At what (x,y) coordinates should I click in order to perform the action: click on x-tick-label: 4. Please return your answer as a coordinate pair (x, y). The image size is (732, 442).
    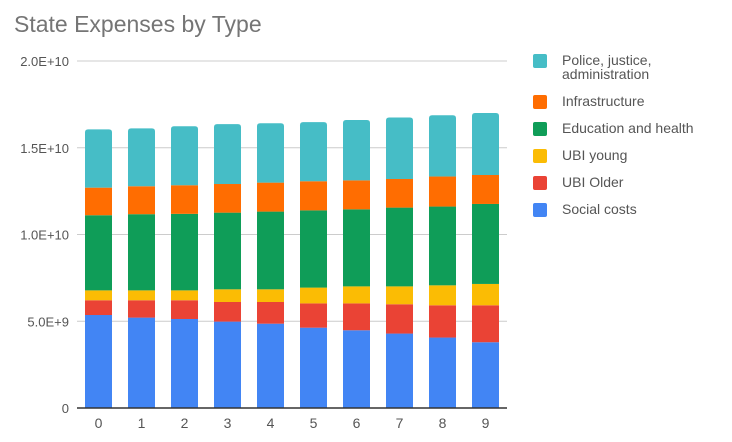
    Looking at the image, I should click on (271, 423).